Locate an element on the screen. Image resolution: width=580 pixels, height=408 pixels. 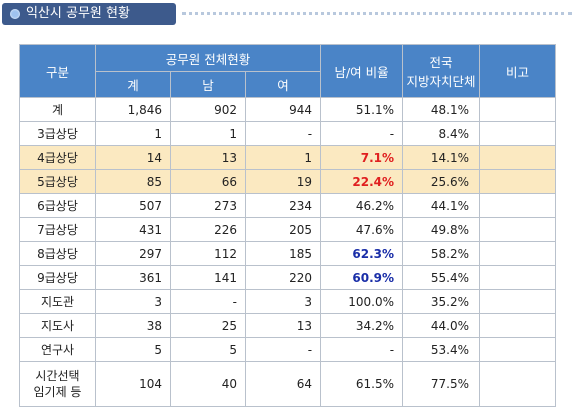
row-male: 40 is located at coordinates (208, 384).